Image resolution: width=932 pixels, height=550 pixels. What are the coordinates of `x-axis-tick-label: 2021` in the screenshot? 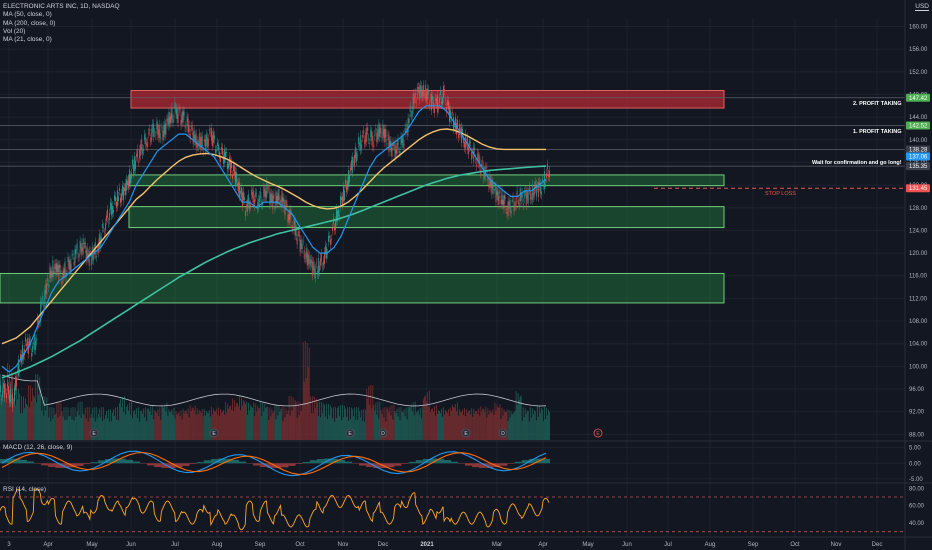 It's located at (427, 545).